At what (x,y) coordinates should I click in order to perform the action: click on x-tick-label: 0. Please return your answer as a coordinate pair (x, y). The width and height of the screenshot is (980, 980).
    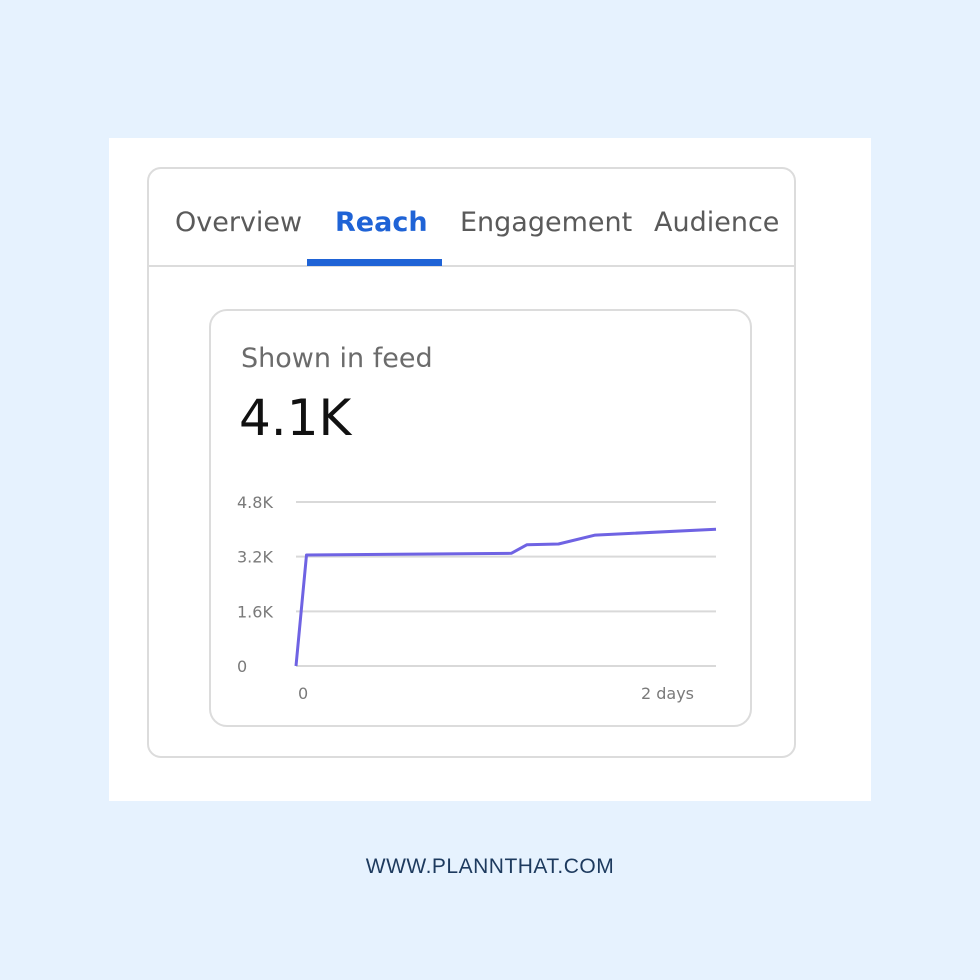
    Looking at the image, I should click on (303, 693).